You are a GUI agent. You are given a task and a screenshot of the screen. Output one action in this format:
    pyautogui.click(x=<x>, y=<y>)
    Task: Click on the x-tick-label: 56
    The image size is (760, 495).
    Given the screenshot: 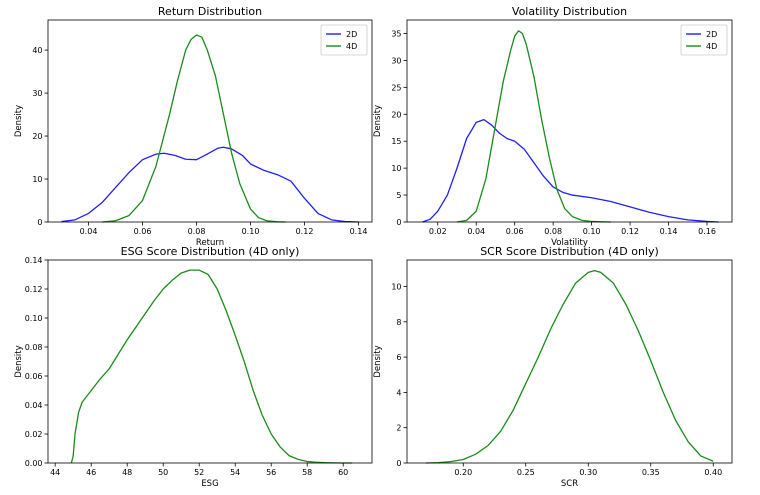 What is the action you would take?
    pyautogui.click(x=271, y=472)
    